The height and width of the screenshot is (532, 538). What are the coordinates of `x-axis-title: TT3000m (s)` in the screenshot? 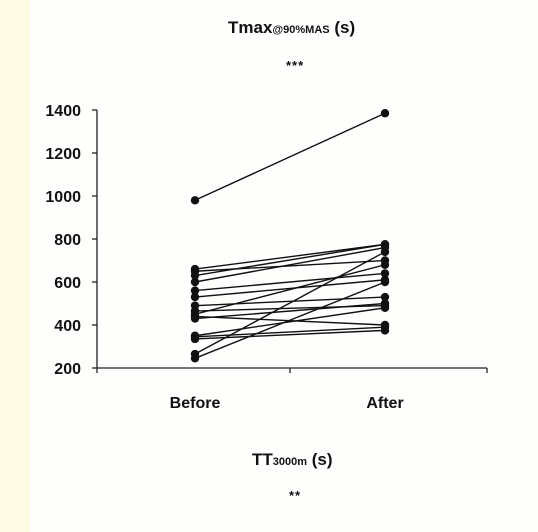 It's located at (292, 459).